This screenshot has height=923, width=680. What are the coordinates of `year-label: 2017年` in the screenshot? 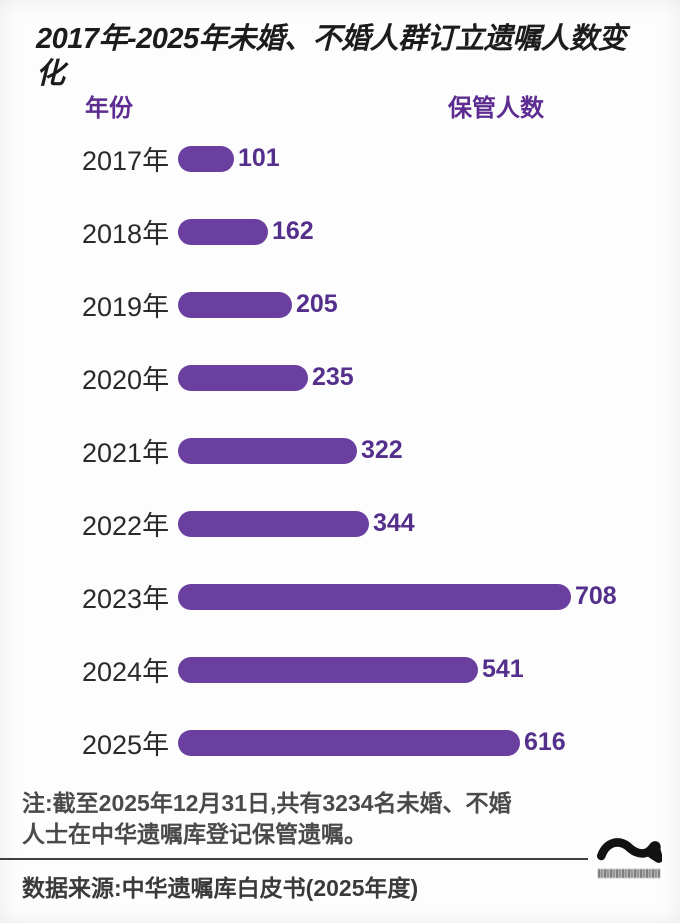 It's located at (126, 161).